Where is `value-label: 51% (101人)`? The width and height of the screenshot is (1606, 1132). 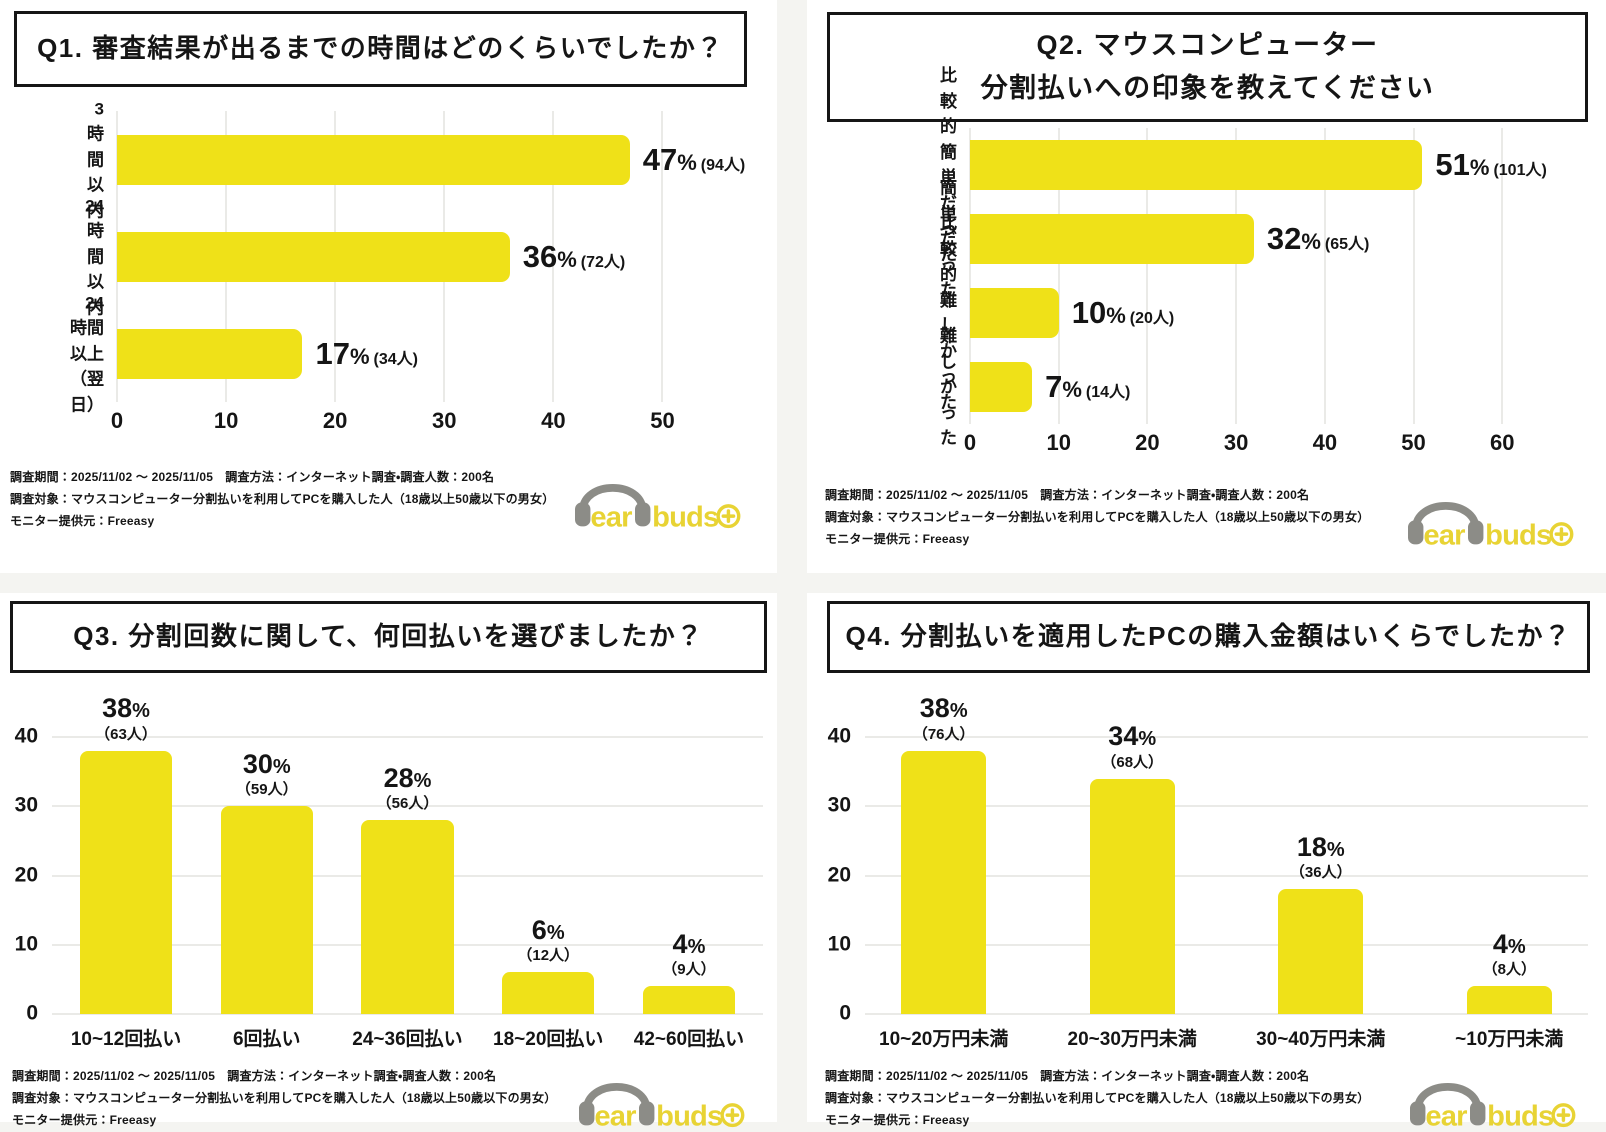 value-label: 51% (101人) is located at coordinates (1490, 165).